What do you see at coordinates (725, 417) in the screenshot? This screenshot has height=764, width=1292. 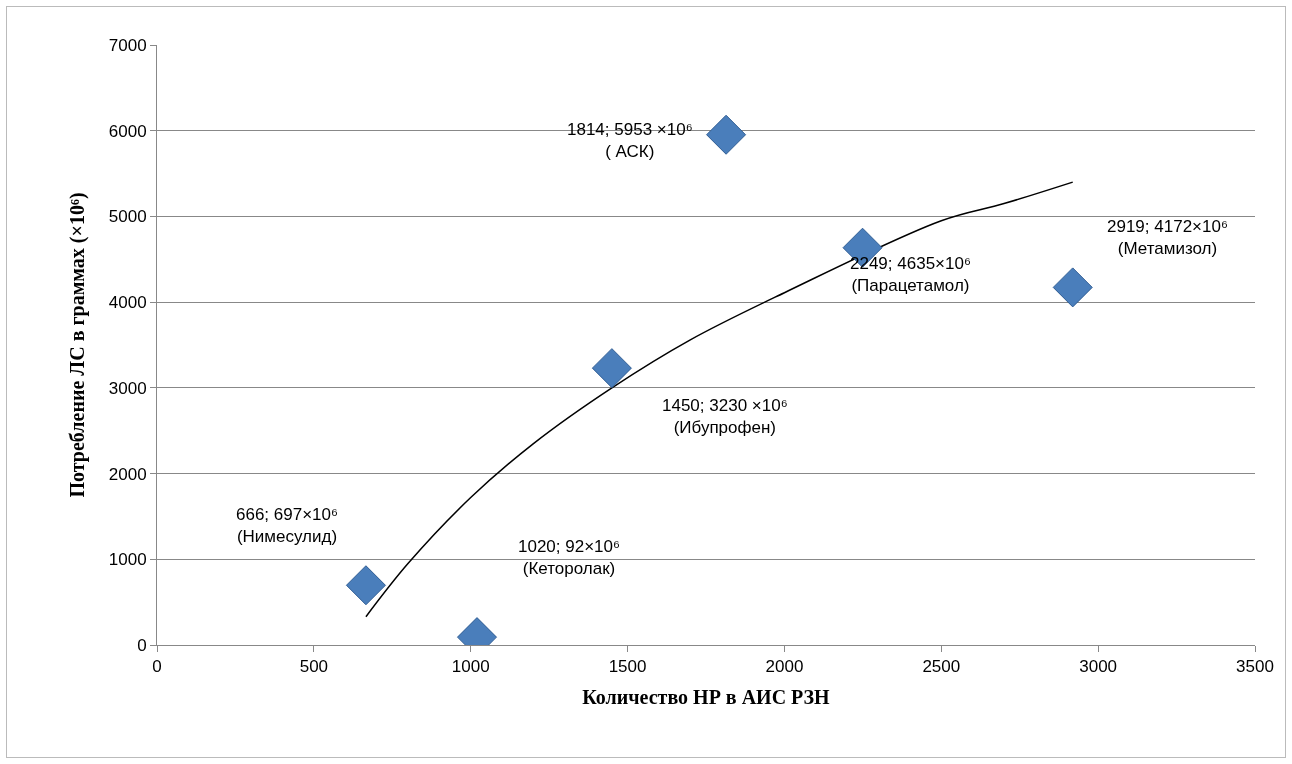 I see `data-label: 1450; 3230 ×10⁶ (Ибупрофен)` at bounding box center [725, 417].